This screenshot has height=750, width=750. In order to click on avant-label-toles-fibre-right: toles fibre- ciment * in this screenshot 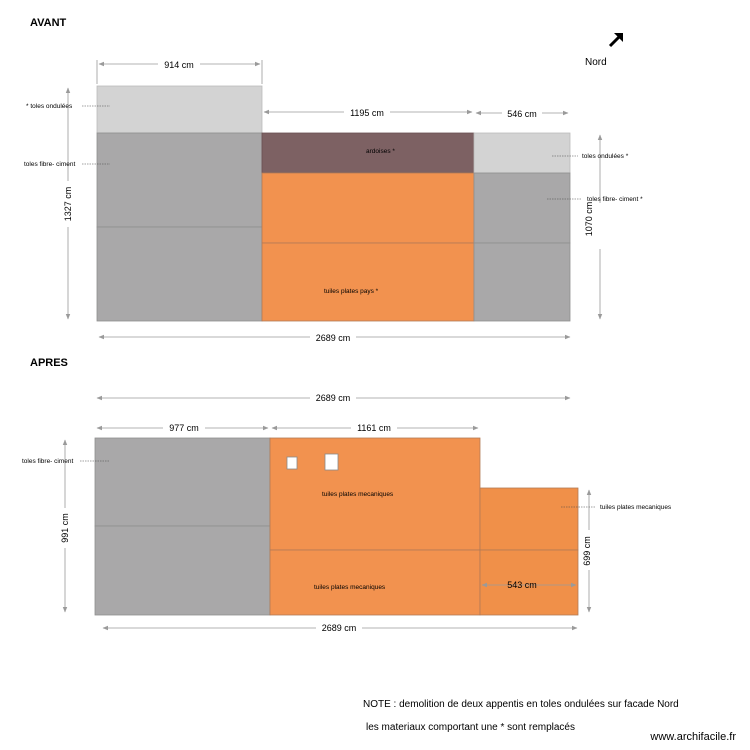, I will do `click(615, 199)`.